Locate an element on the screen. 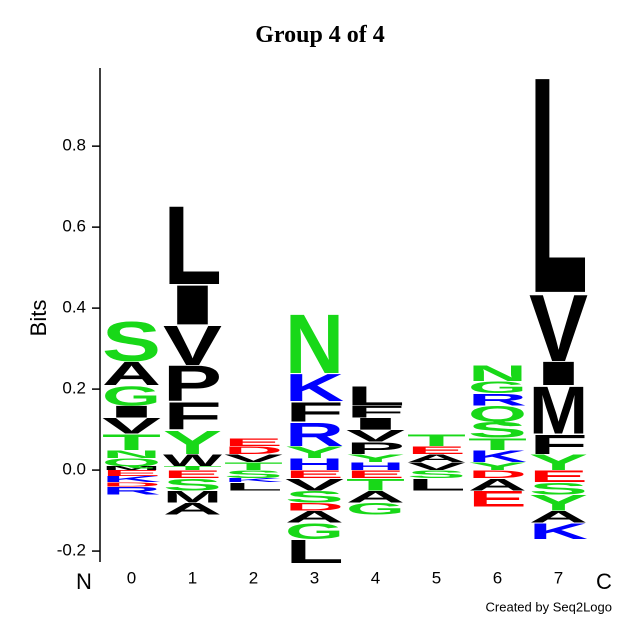 The width and height of the screenshot is (640, 640). c-terminus-label: C is located at coordinates (604, 581).